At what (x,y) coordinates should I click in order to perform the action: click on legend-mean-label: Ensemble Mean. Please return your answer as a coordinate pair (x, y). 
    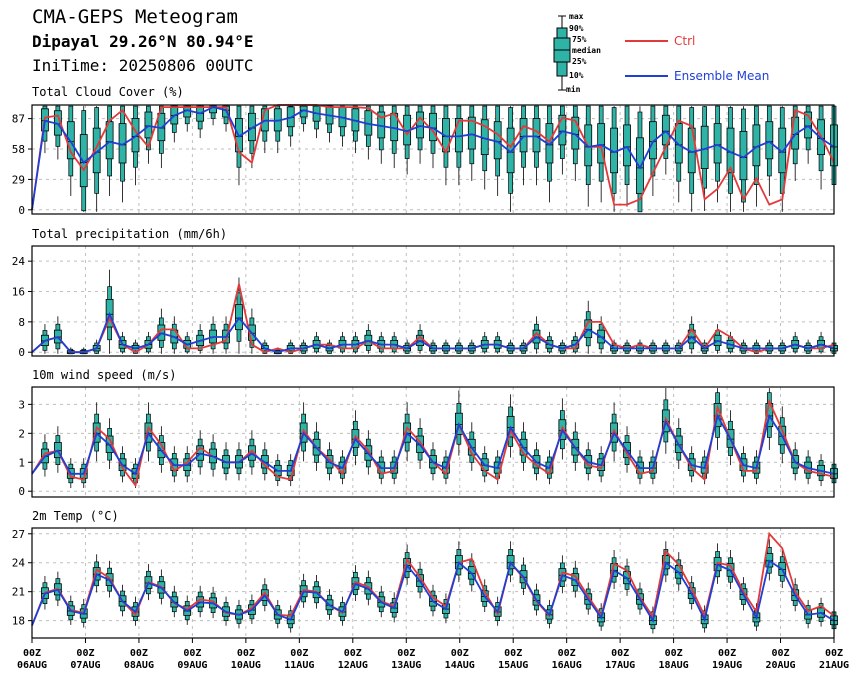
    Looking at the image, I should click on (721, 76).